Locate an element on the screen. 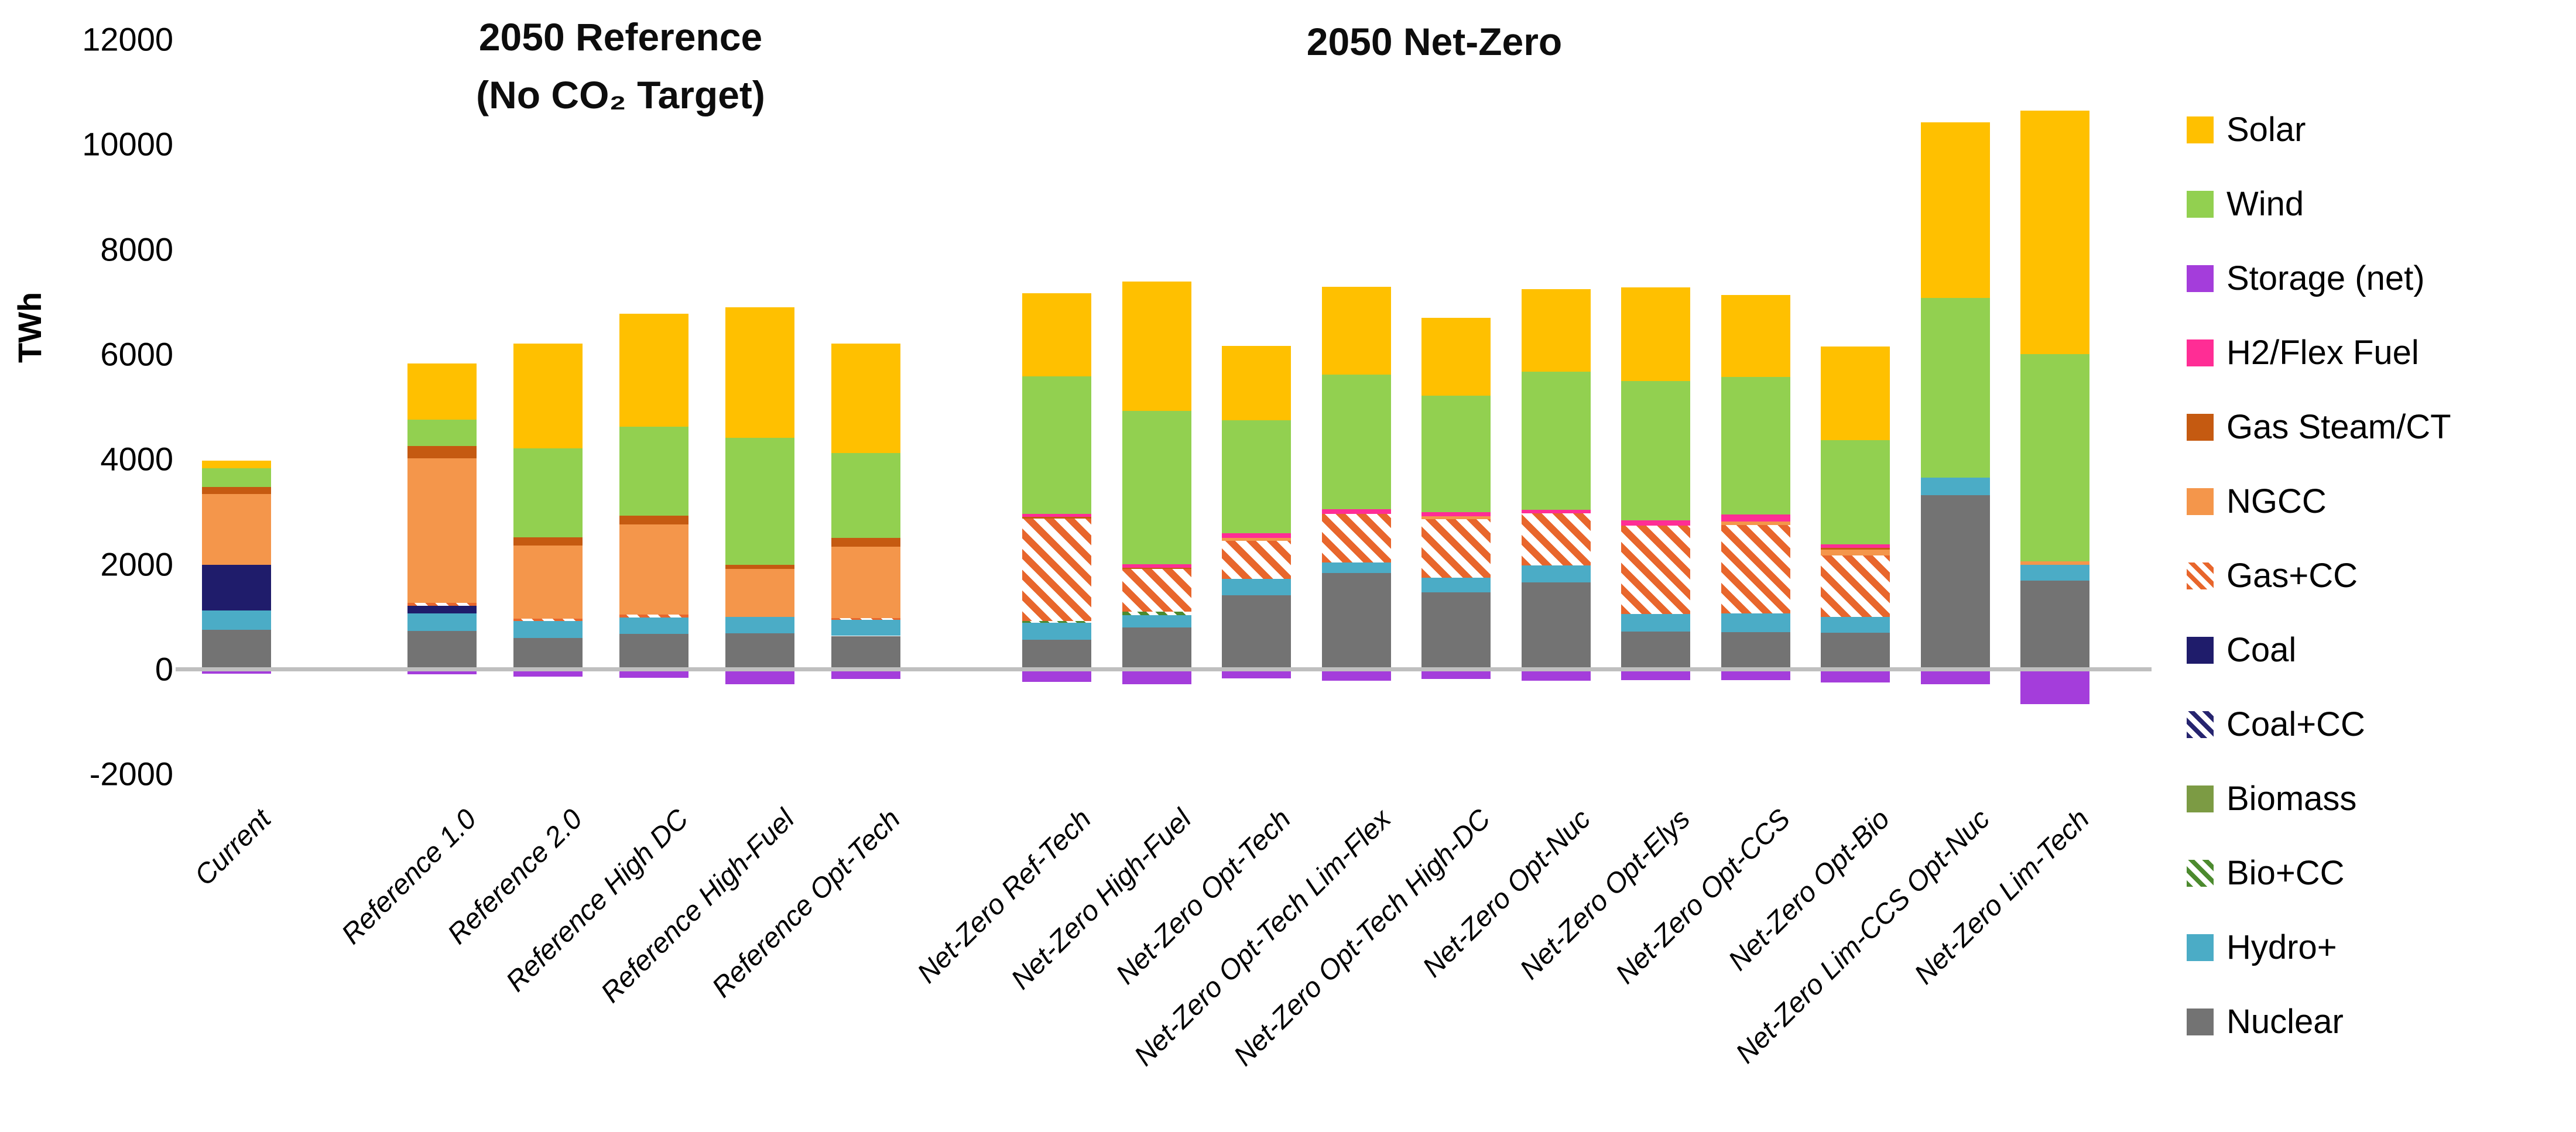  segment-Nuclear-Net-Zero Opt-CCS is located at coordinates (1755, 650).